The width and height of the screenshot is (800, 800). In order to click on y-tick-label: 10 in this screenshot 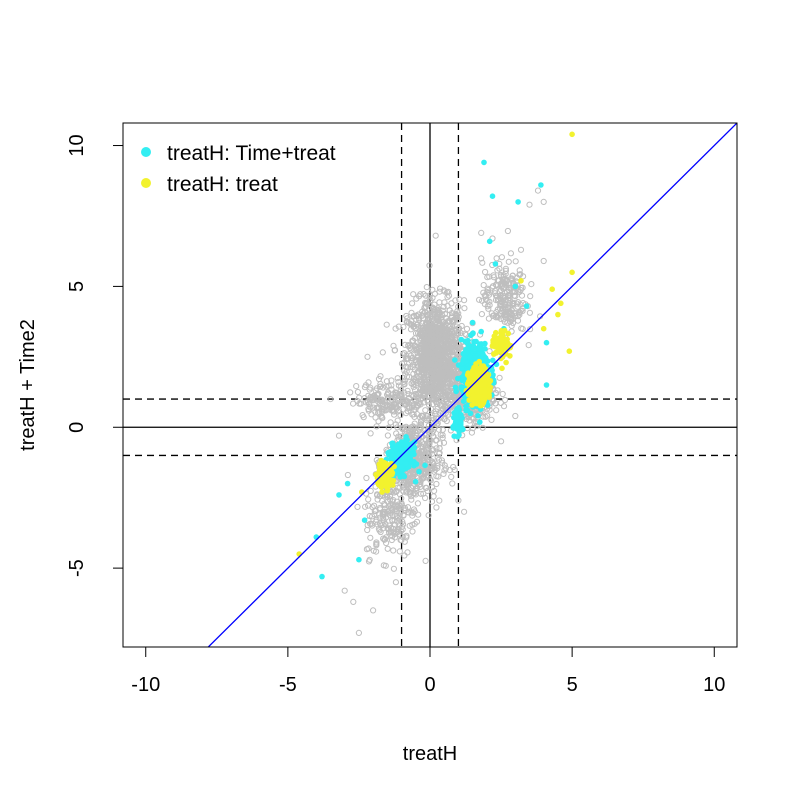, I will do `click(77, 145)`.